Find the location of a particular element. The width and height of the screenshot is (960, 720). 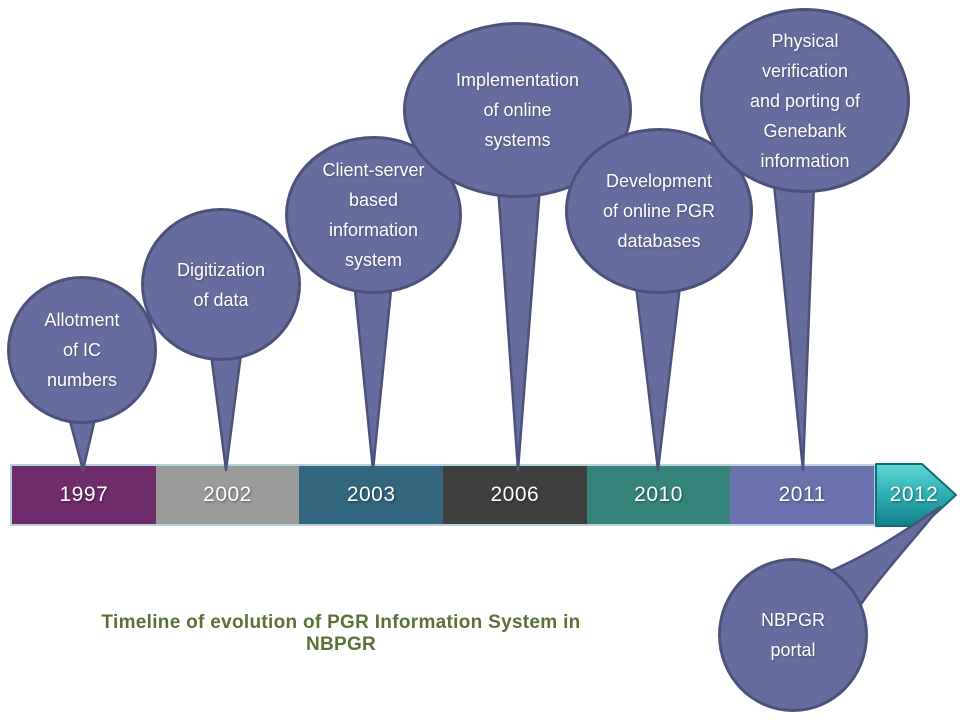

year-label: 2003 is located at coordinates (371, 494).